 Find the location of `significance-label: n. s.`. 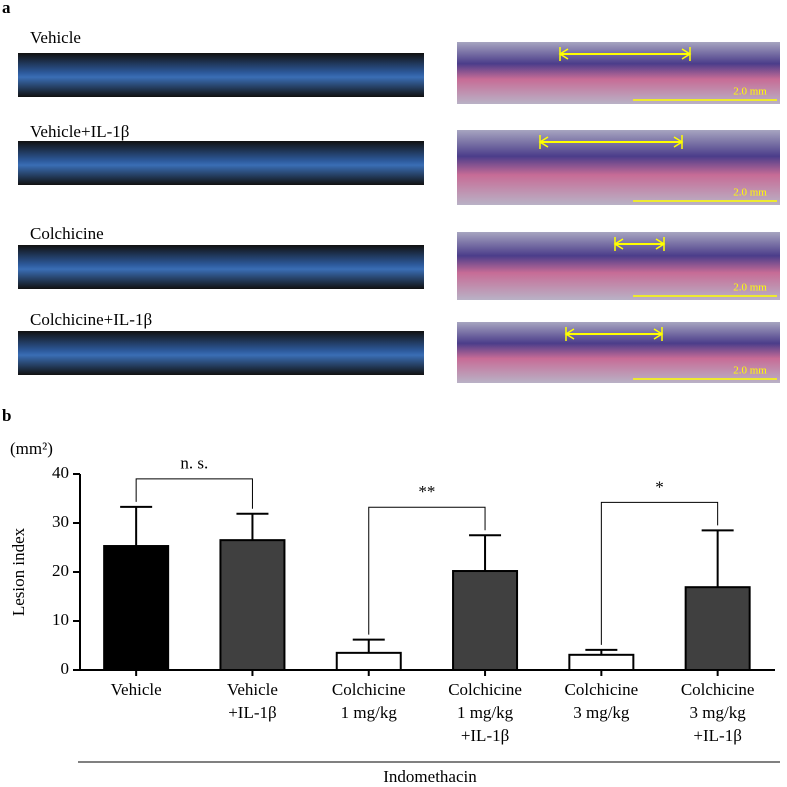

significance-label: n. s. is located at coordinates (194, 463).